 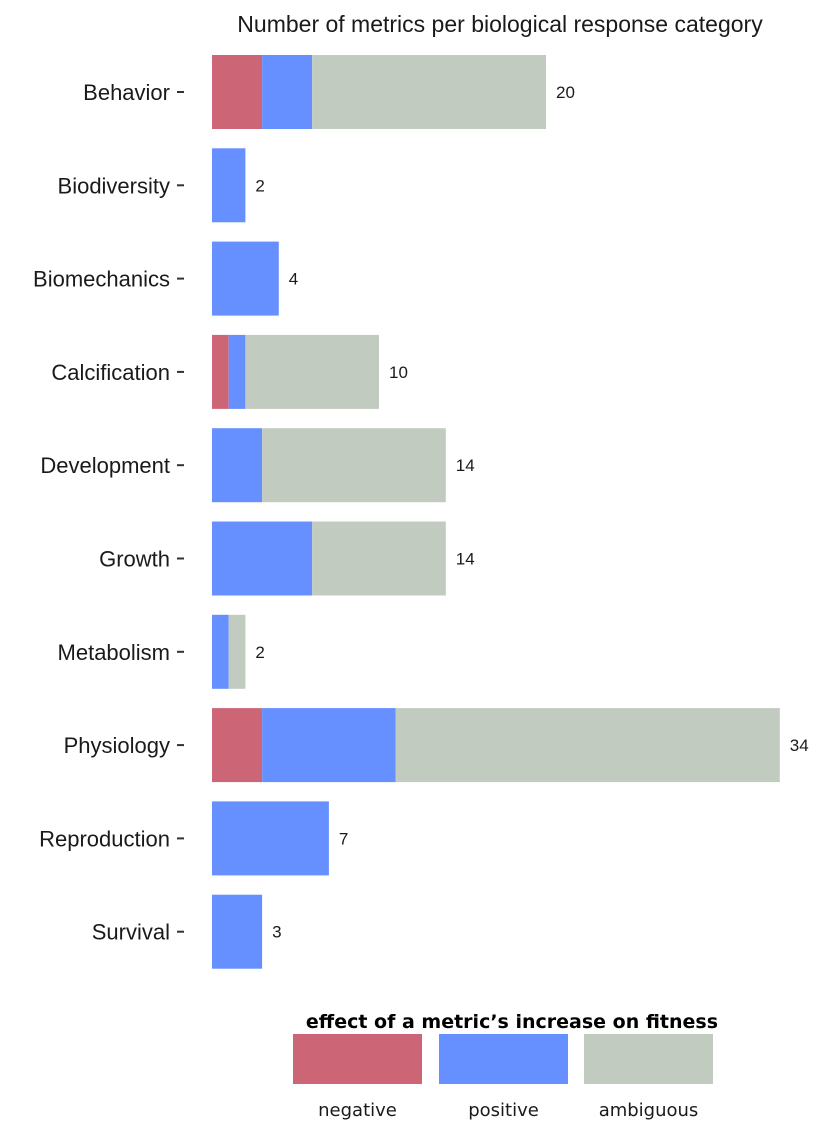 I want to click on category-label-growth: Growth, so click(x=134, y=559).